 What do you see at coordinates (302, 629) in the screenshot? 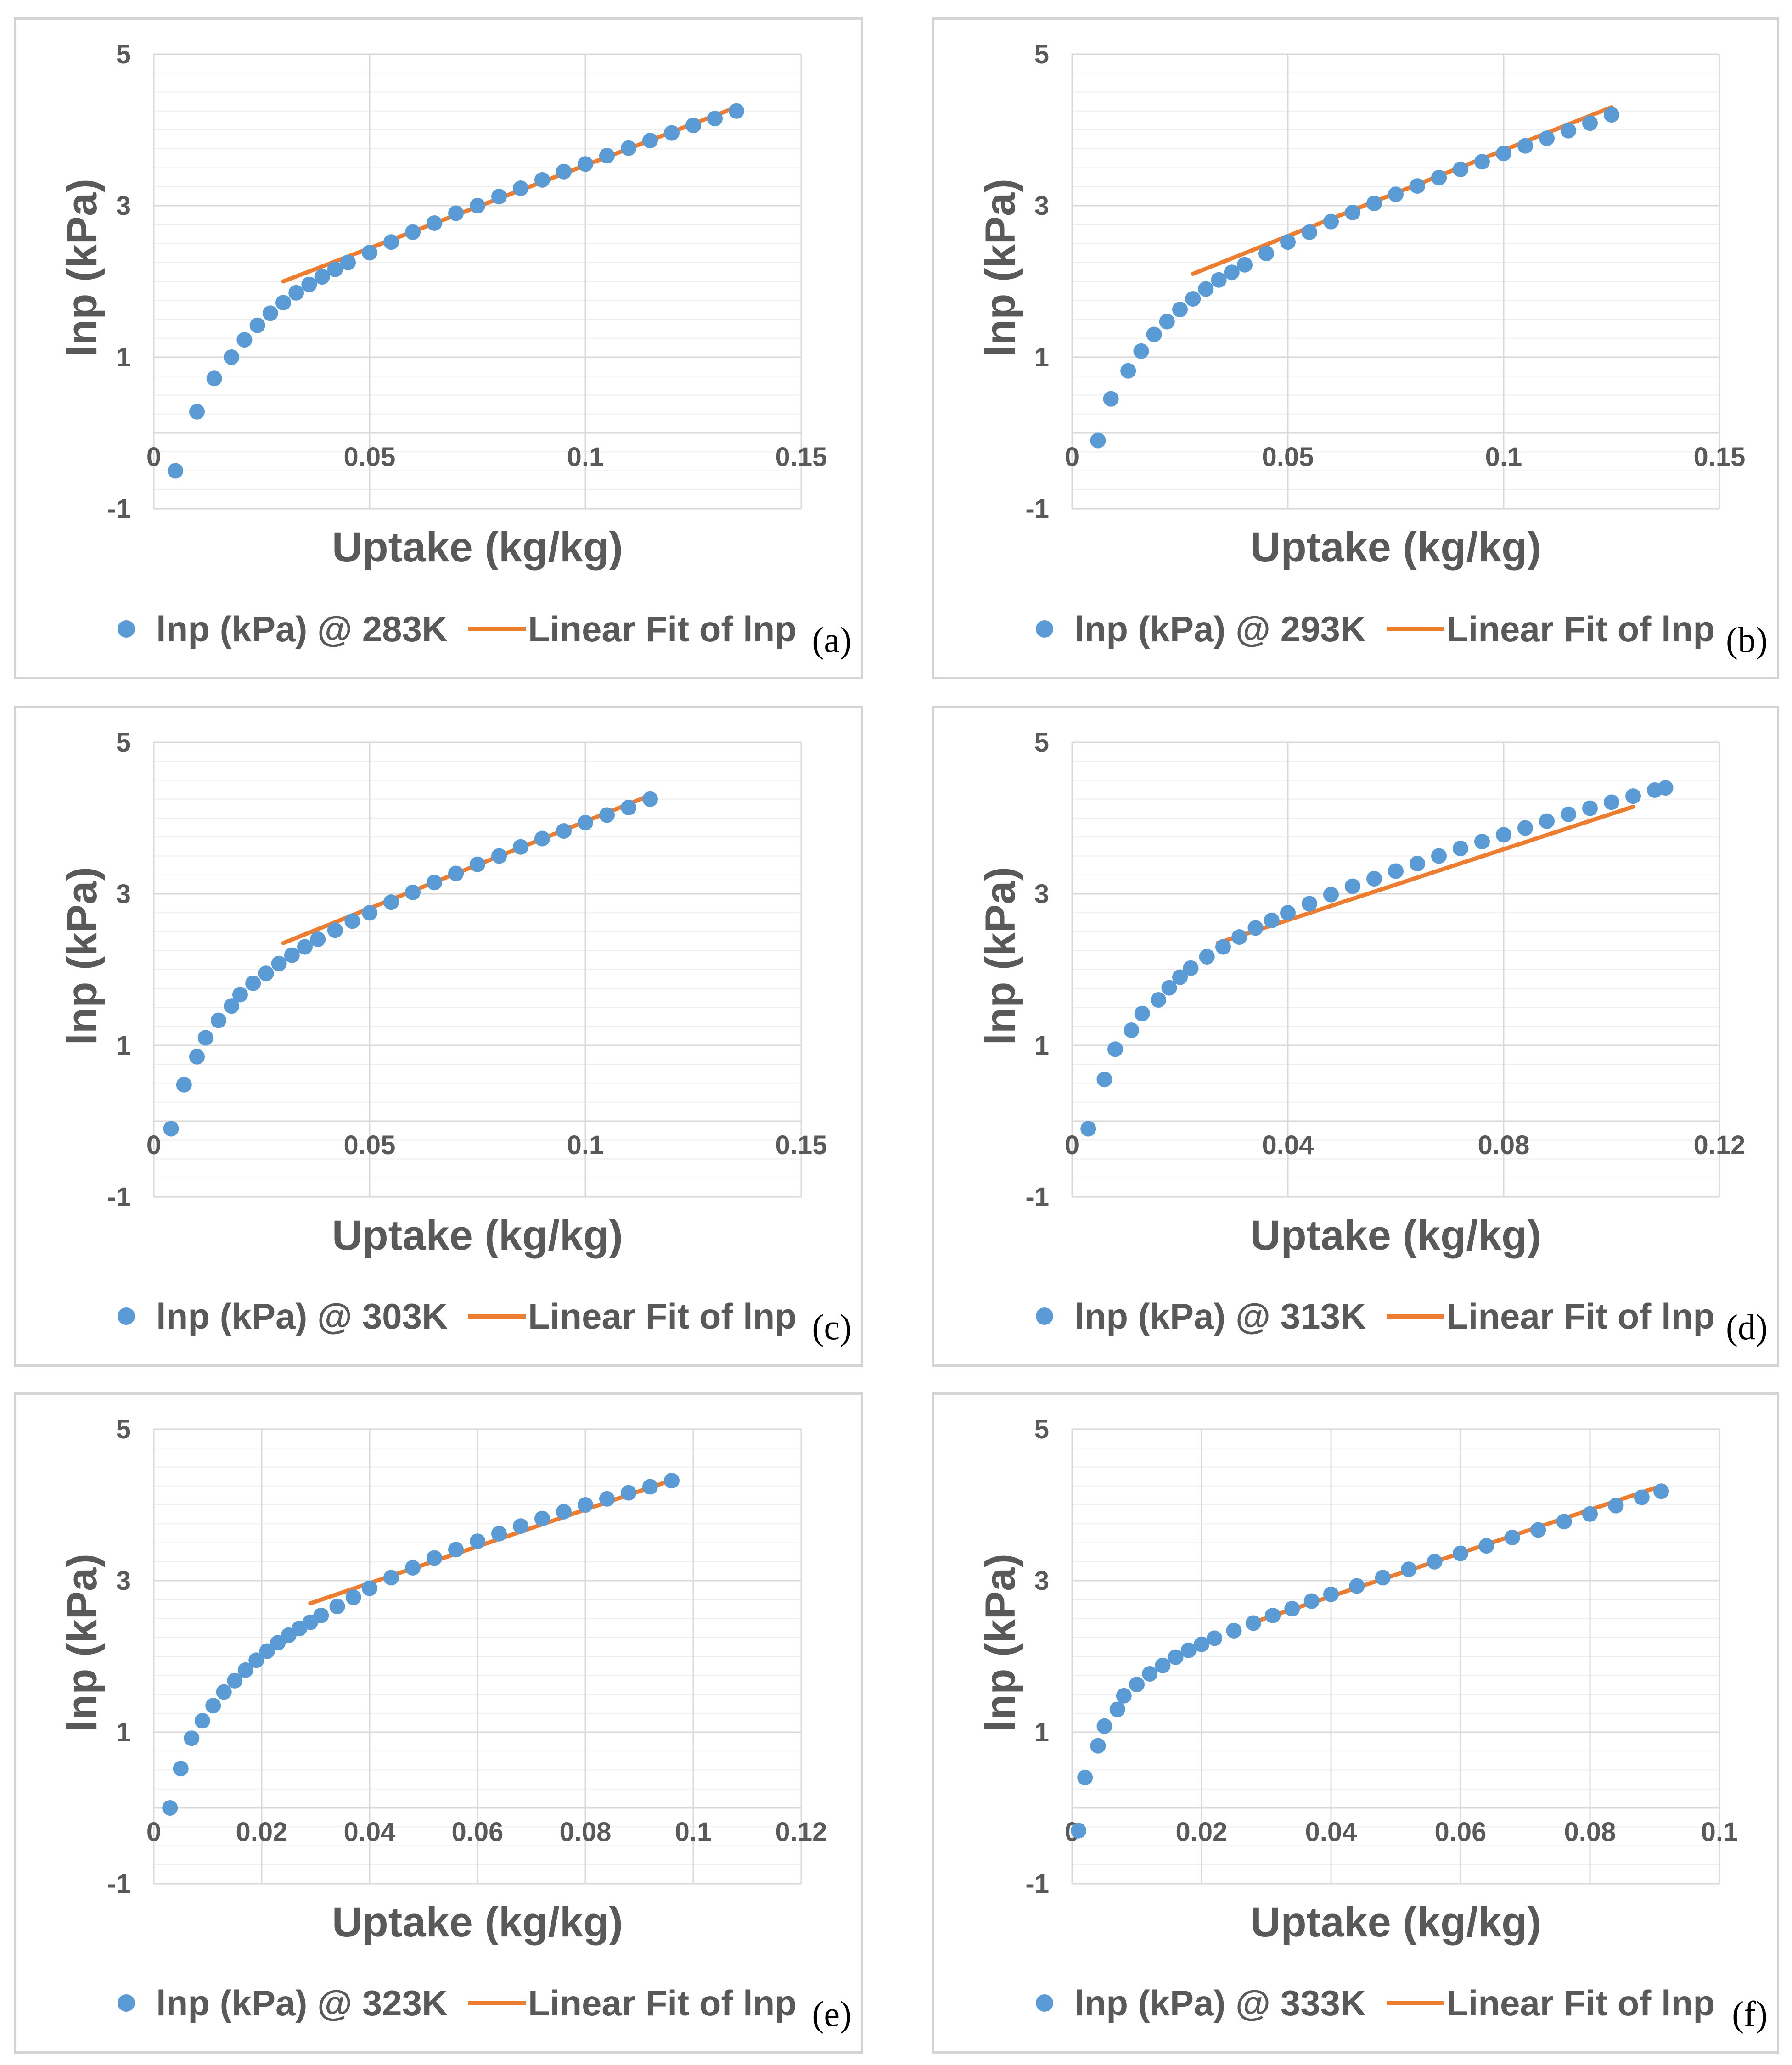
I see `legend-scatter-label: lnp (kPa) @ 283K` at bounding box center [302, 629].